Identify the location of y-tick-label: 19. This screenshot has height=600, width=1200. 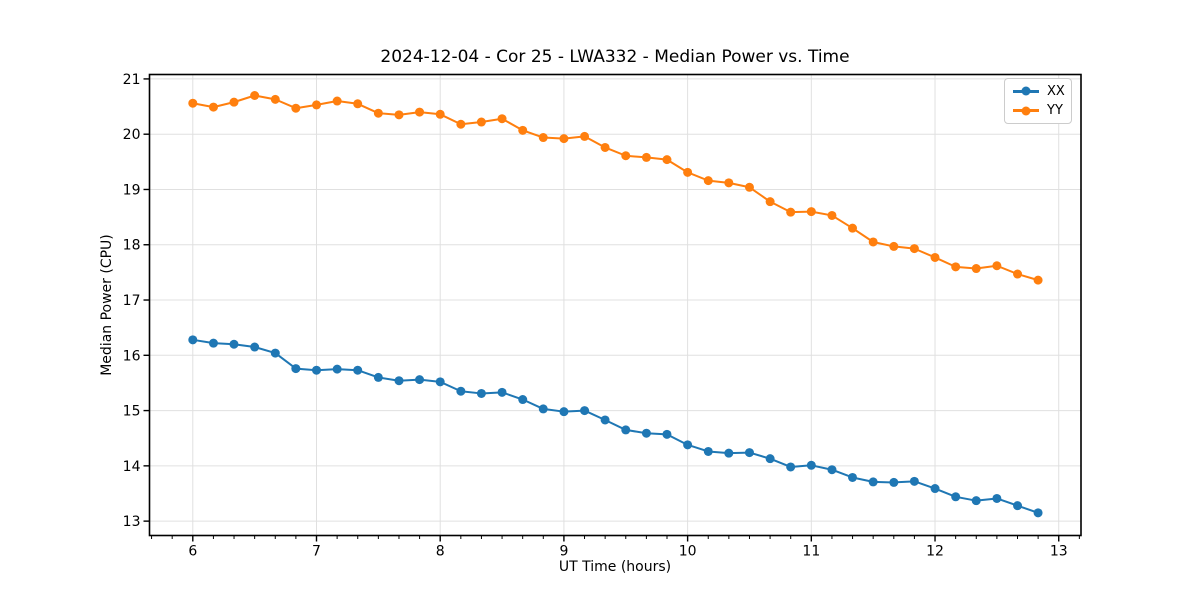
(132, 190).